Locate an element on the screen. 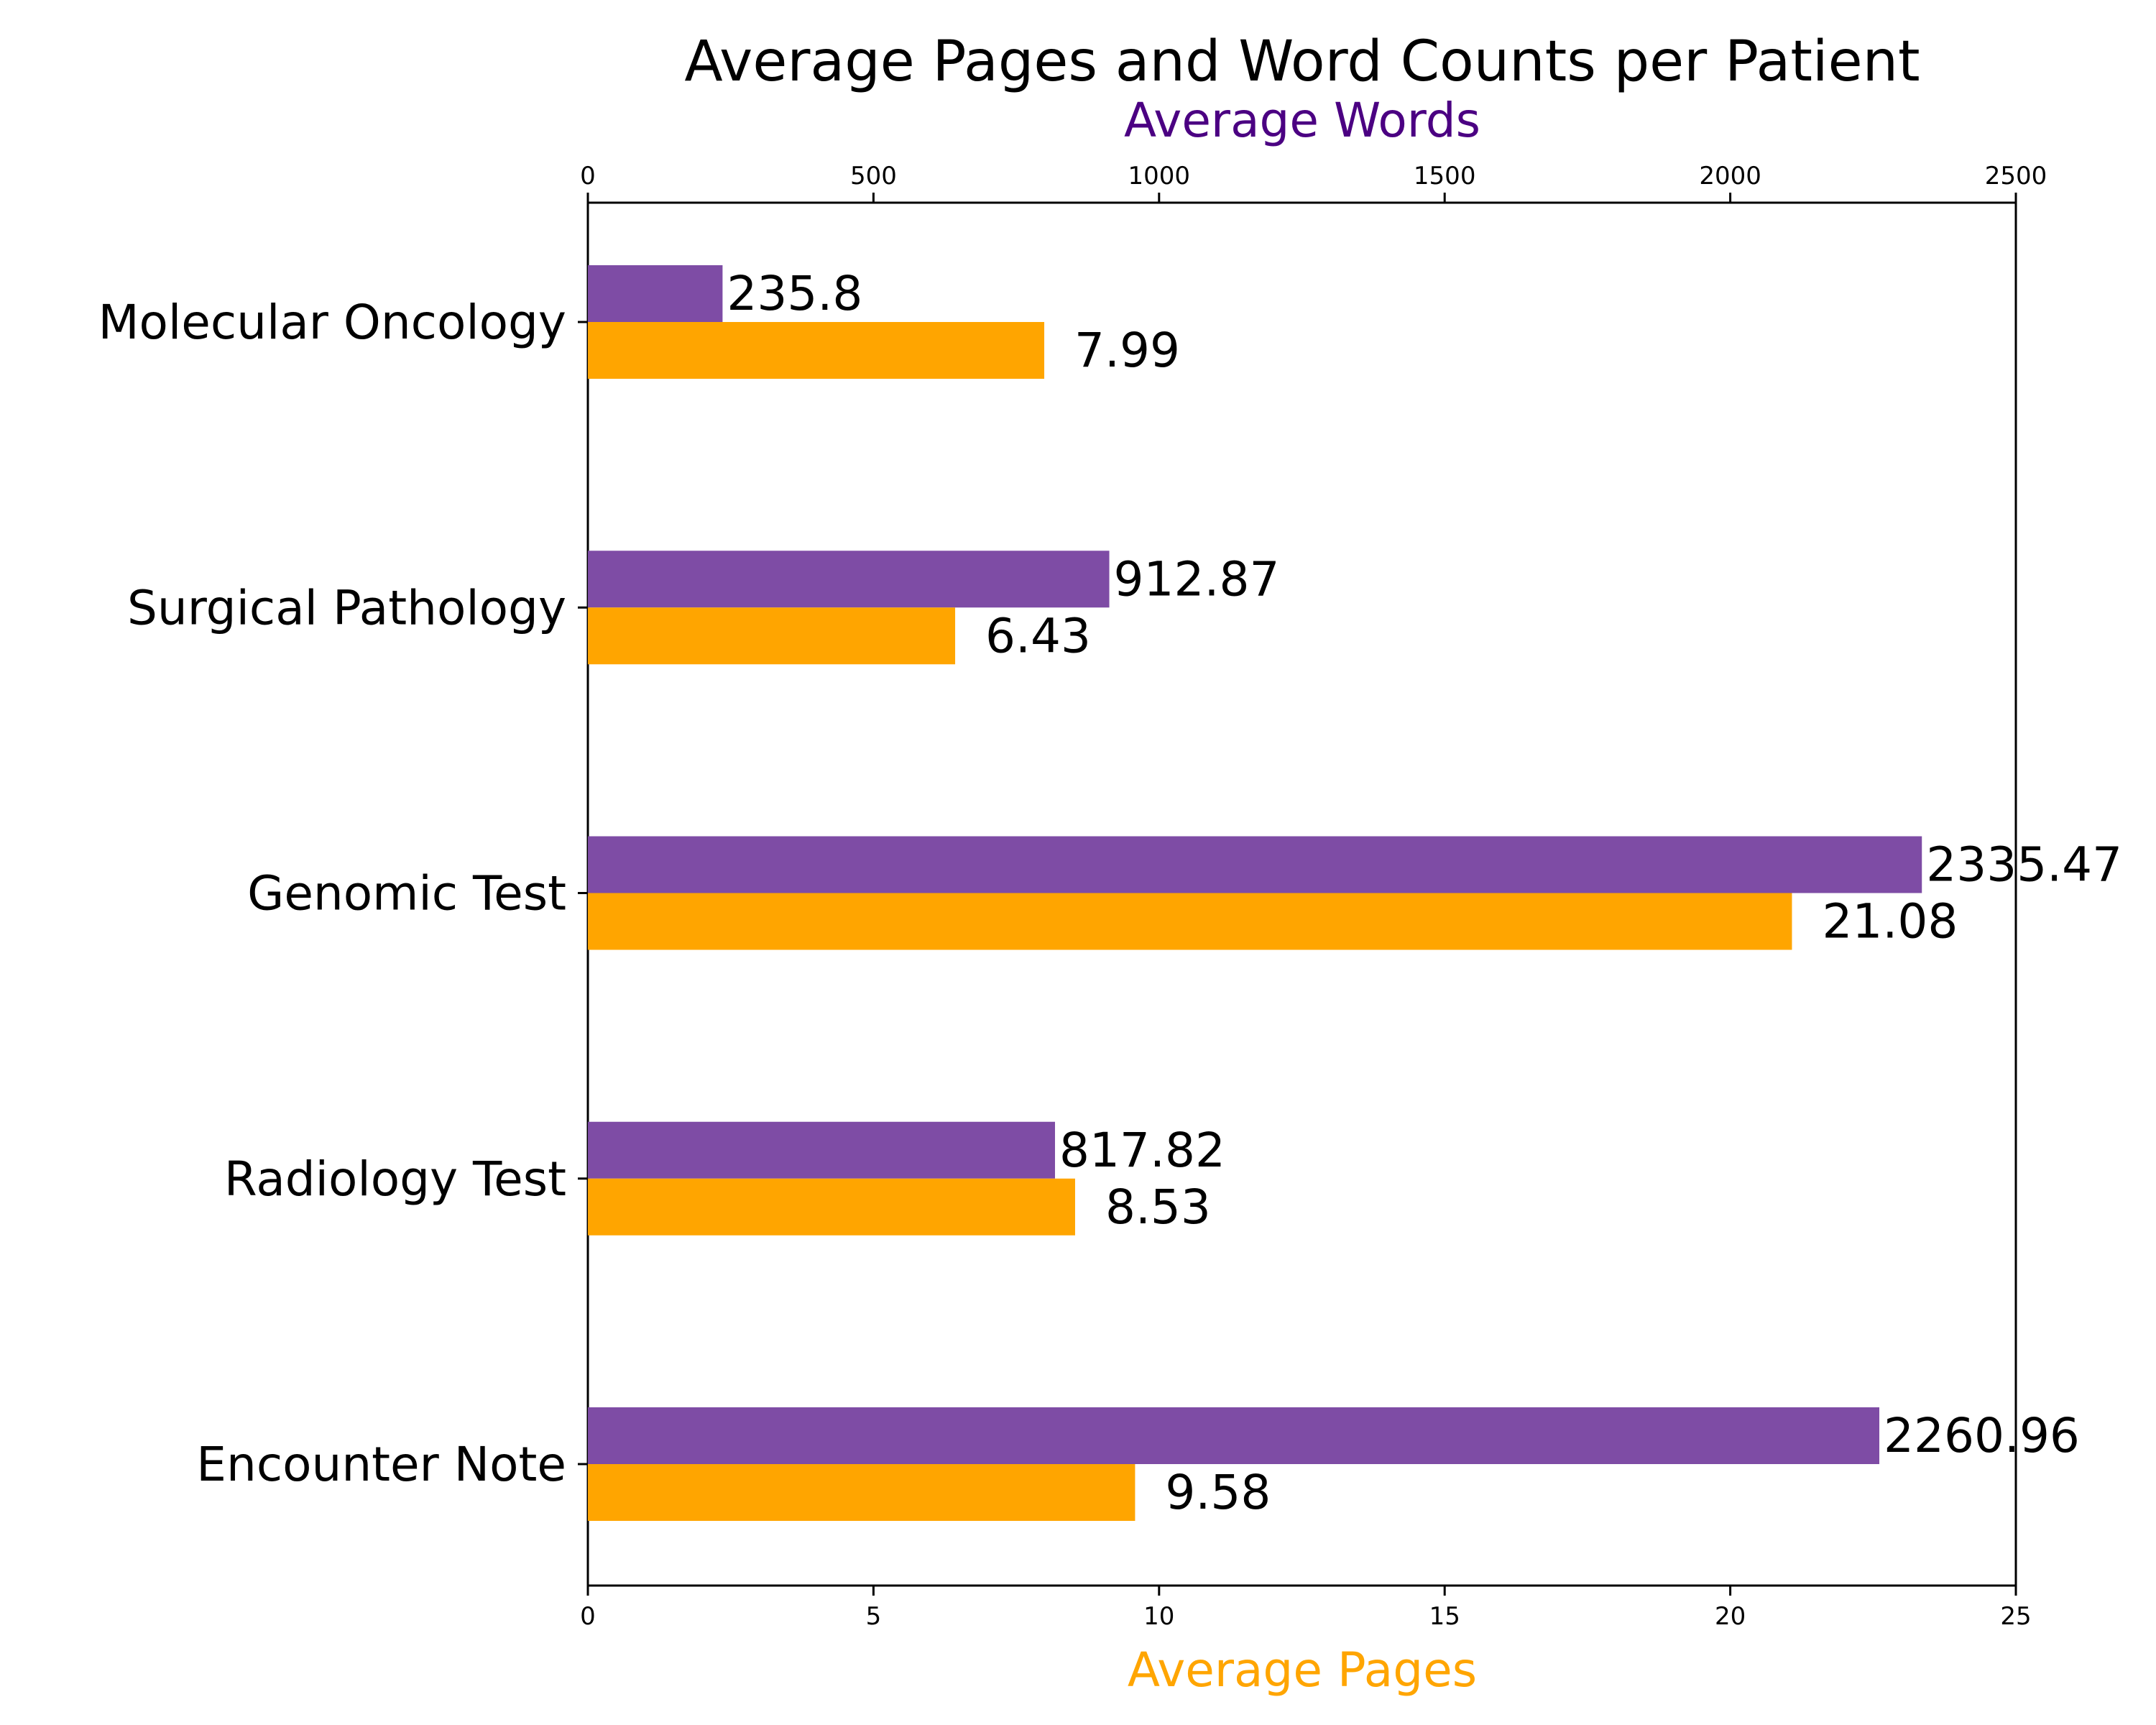  pages-value-label: 6.43 is located at coordinates (1038, 635).